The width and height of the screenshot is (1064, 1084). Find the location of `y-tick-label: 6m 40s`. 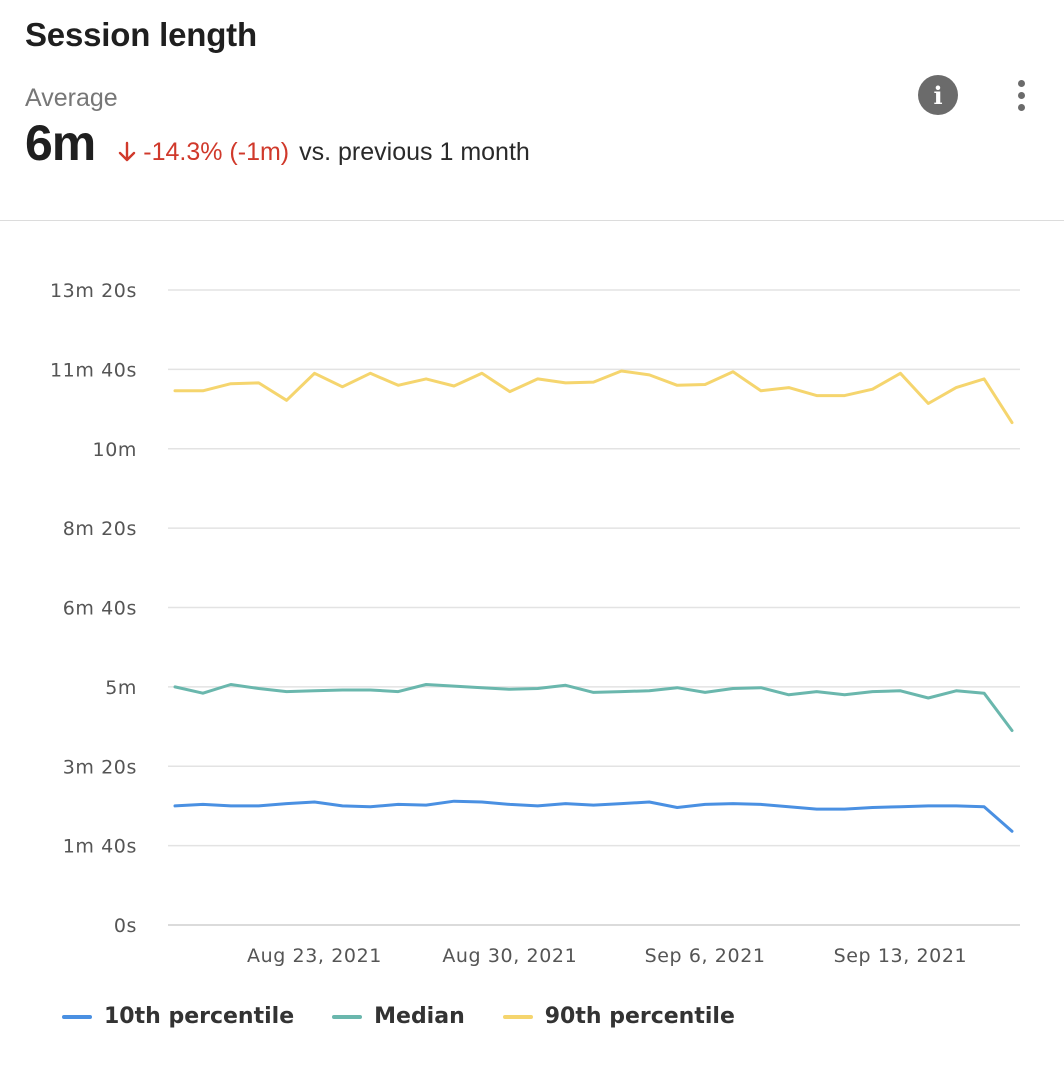

y-tick-label: 6m 40s is located at coordinates (100, 609).